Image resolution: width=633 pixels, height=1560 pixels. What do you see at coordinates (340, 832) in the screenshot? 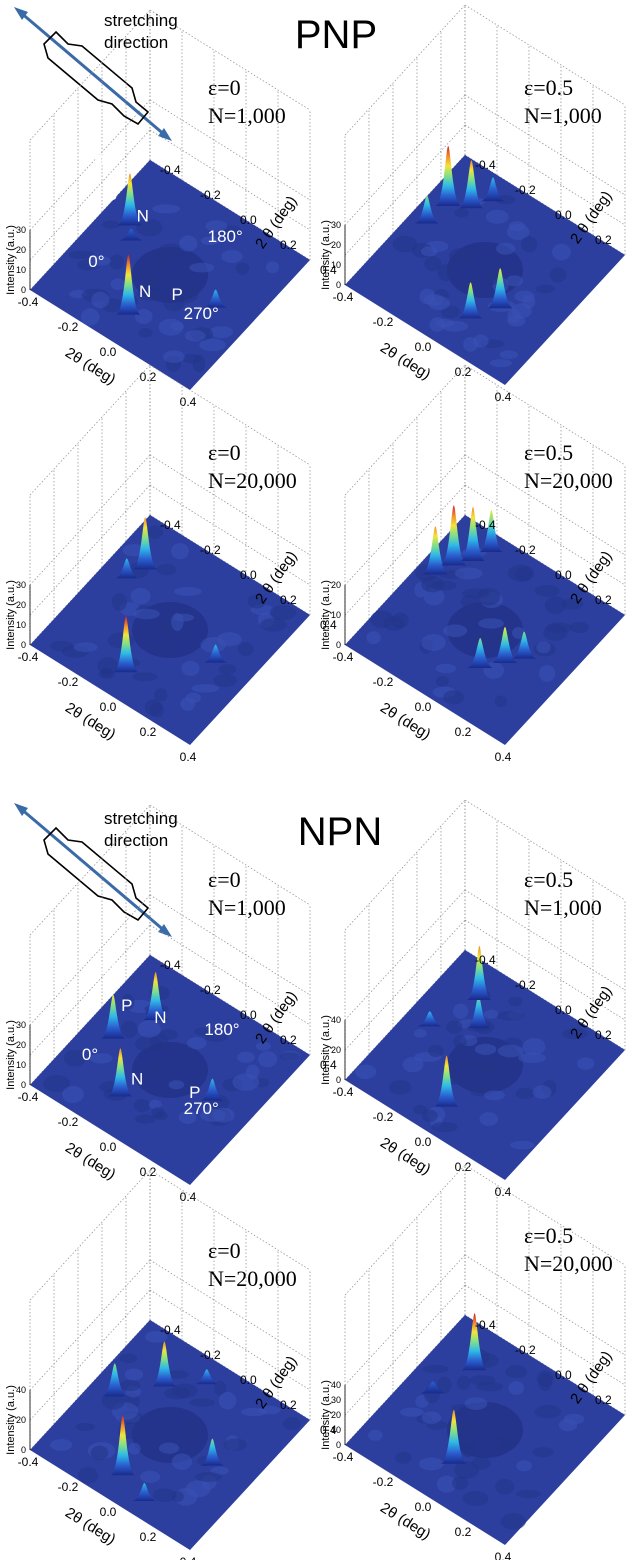
I see `section-title-npn: NPN` at bounding box center [340, 832].